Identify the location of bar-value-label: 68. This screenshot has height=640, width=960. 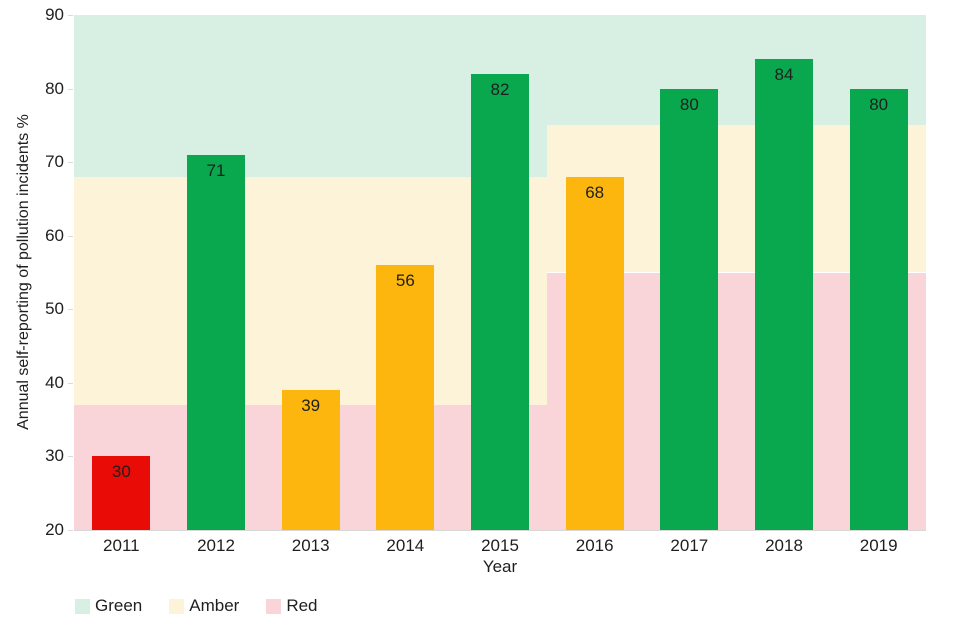
(595, 192).